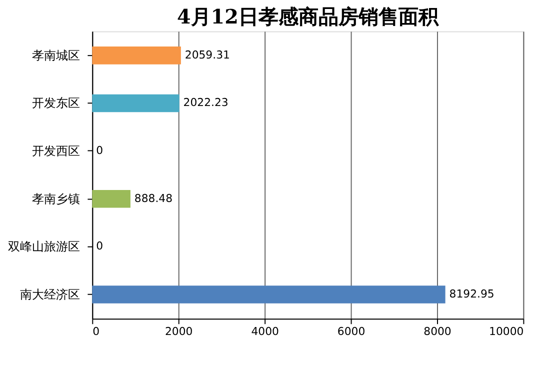 Image resolution: width=546 pixels, height=369 pixels. Describe the element at coordinates (96, 331) in the screenshot. I see `x-tick-label: 0` at that location.